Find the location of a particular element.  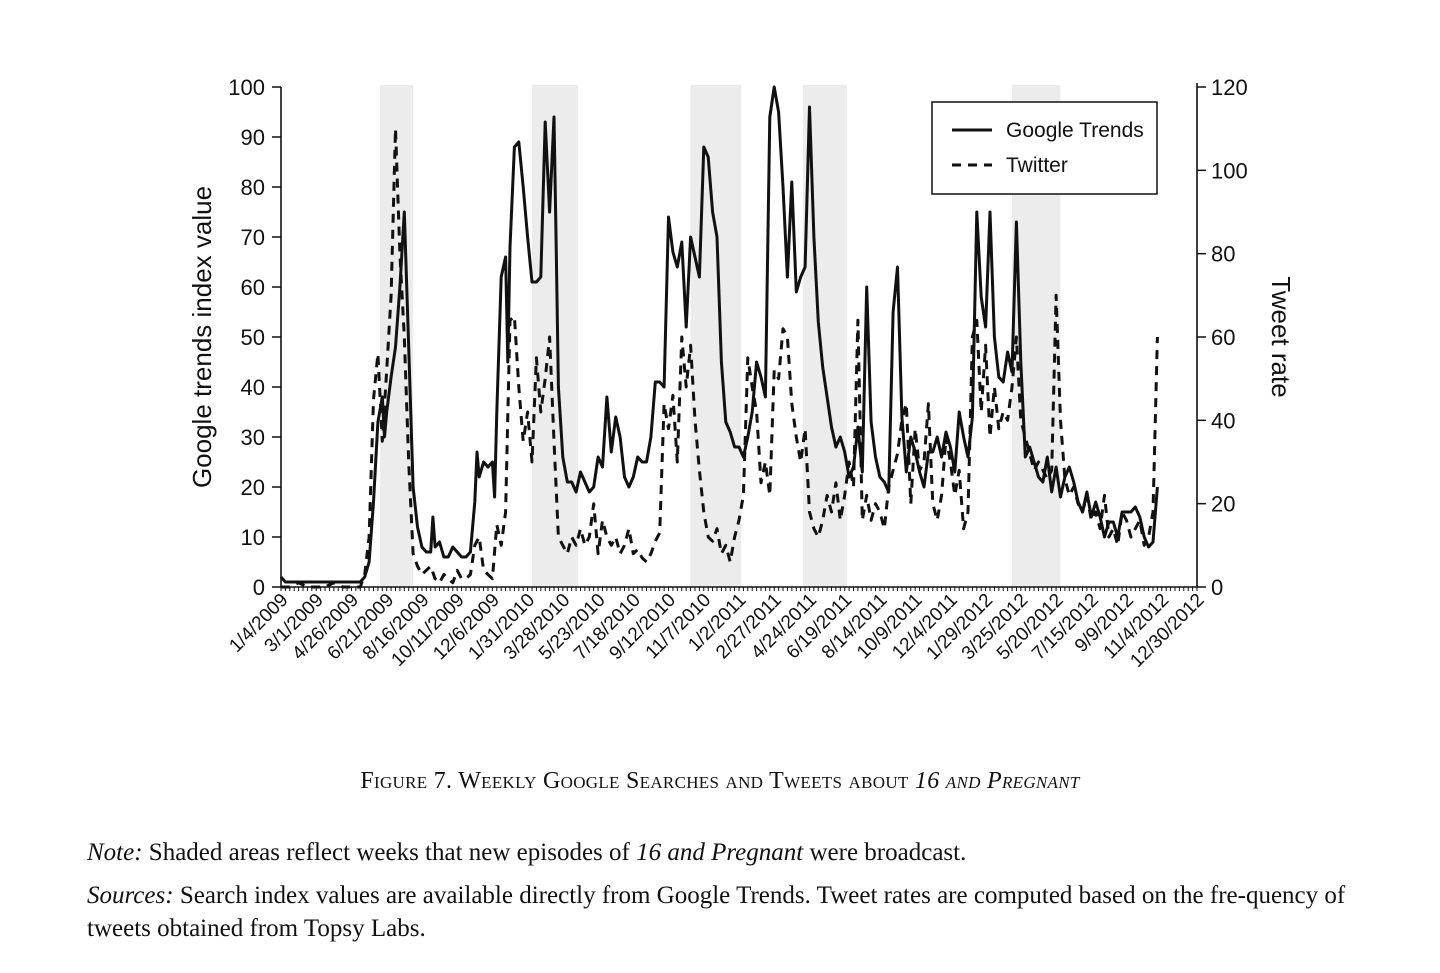

right-y-axis-title: Tweet rate is located at coordinates (1281, 336).